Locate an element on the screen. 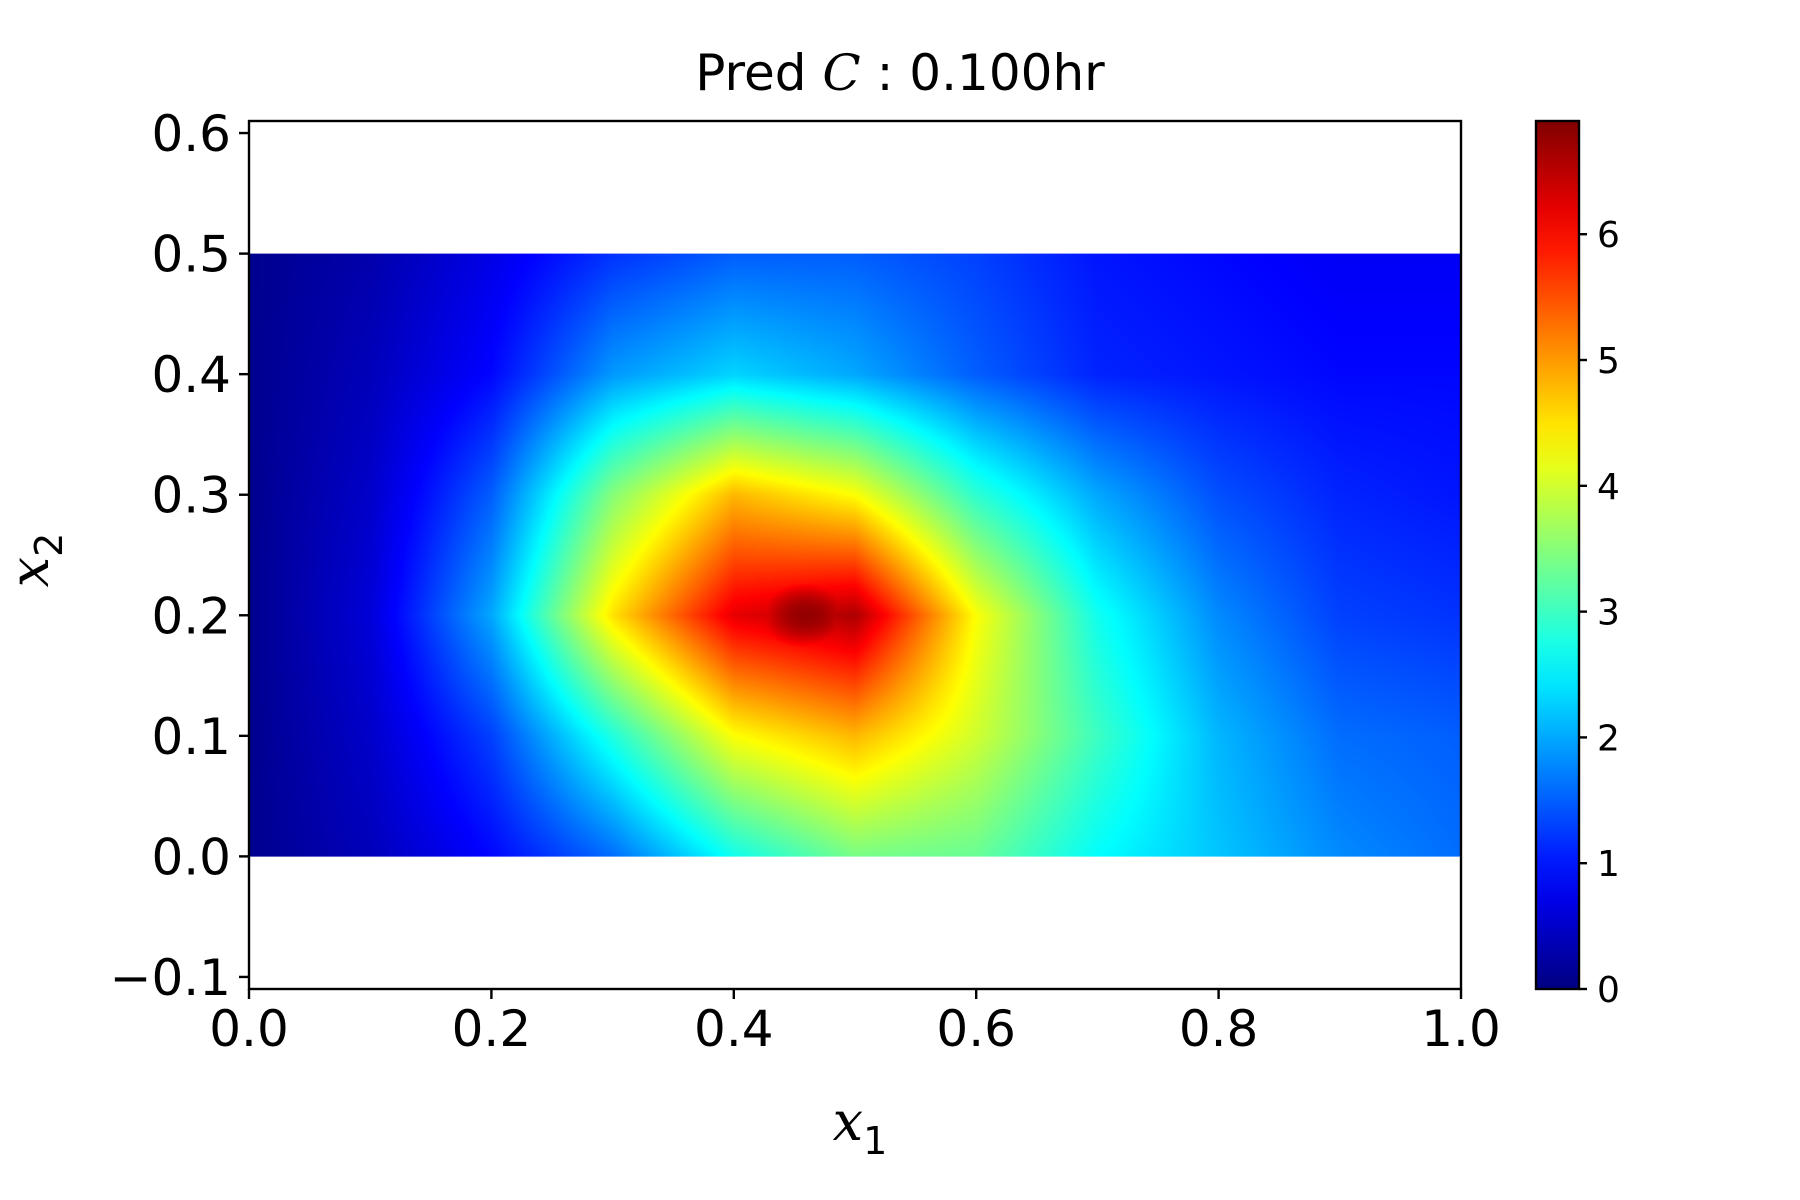  title-suffix: : 0.100hr is located at coordinates (982, 73).